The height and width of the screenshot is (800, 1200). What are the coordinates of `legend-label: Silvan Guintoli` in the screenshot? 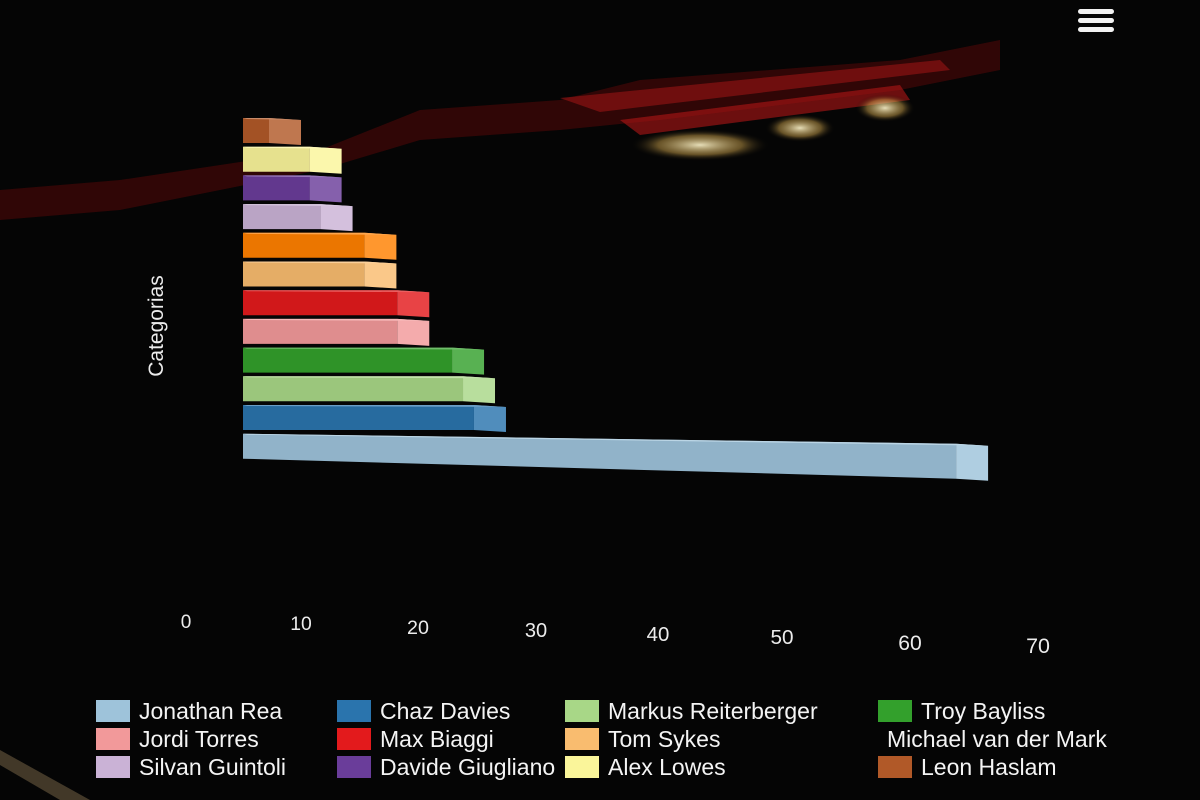 It's located at (213, 766).